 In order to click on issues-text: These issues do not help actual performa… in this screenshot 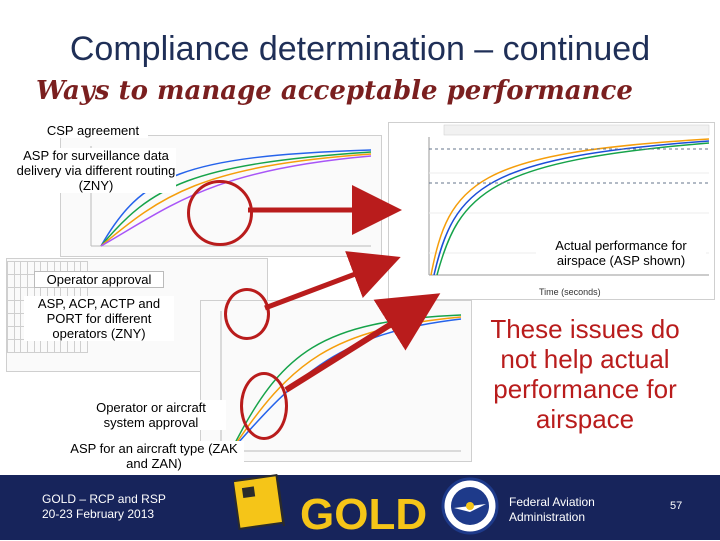, I will do `click(585, 374)`.